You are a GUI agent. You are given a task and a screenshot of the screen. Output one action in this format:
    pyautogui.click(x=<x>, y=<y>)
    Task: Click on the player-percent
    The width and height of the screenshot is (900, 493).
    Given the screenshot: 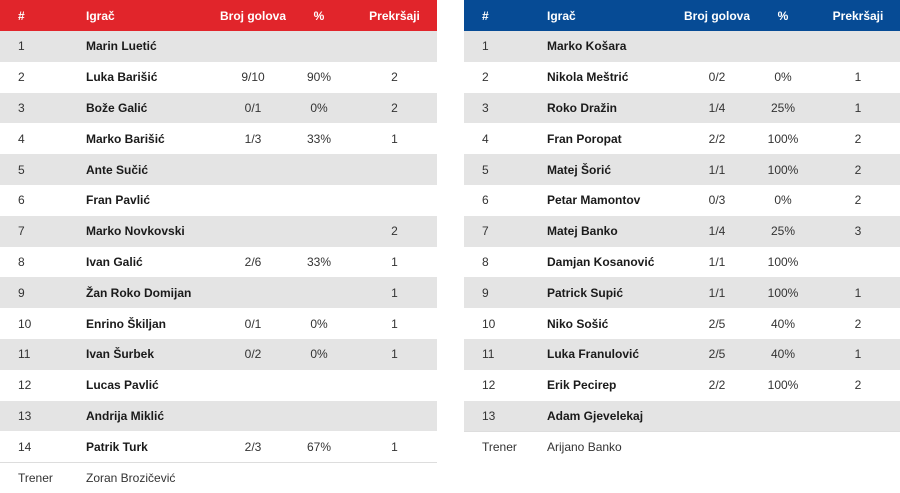 What is the action you would take?
    pyautogui.click(x=319, y=231)
    